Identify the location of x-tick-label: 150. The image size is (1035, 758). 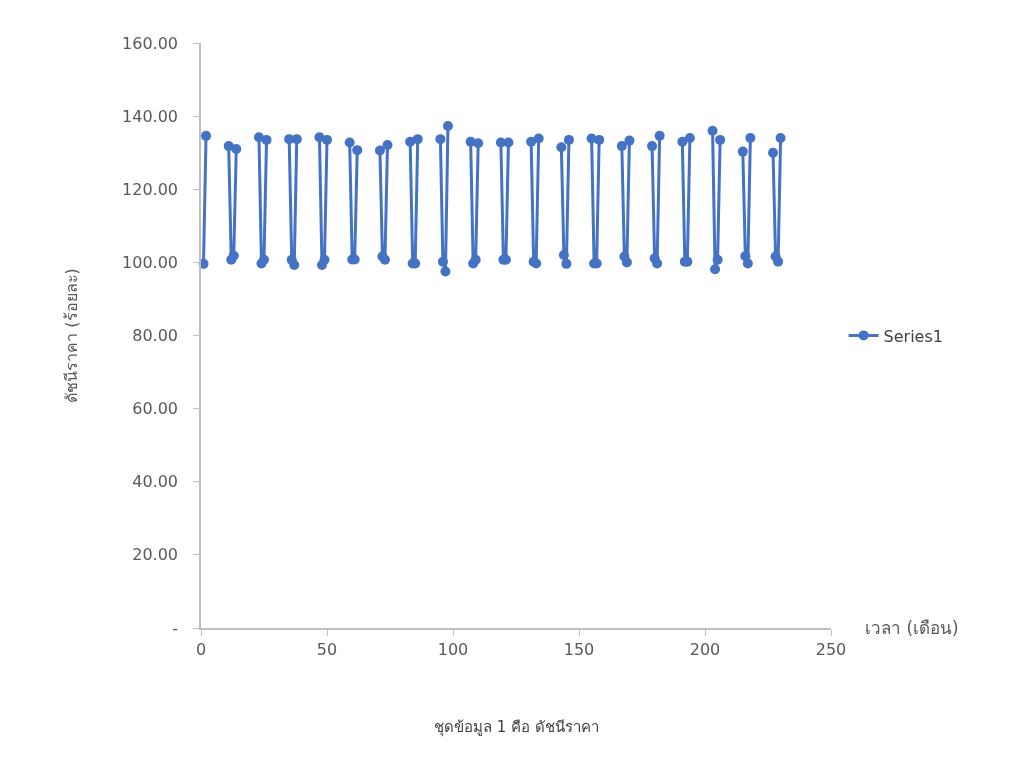
(579, 649).